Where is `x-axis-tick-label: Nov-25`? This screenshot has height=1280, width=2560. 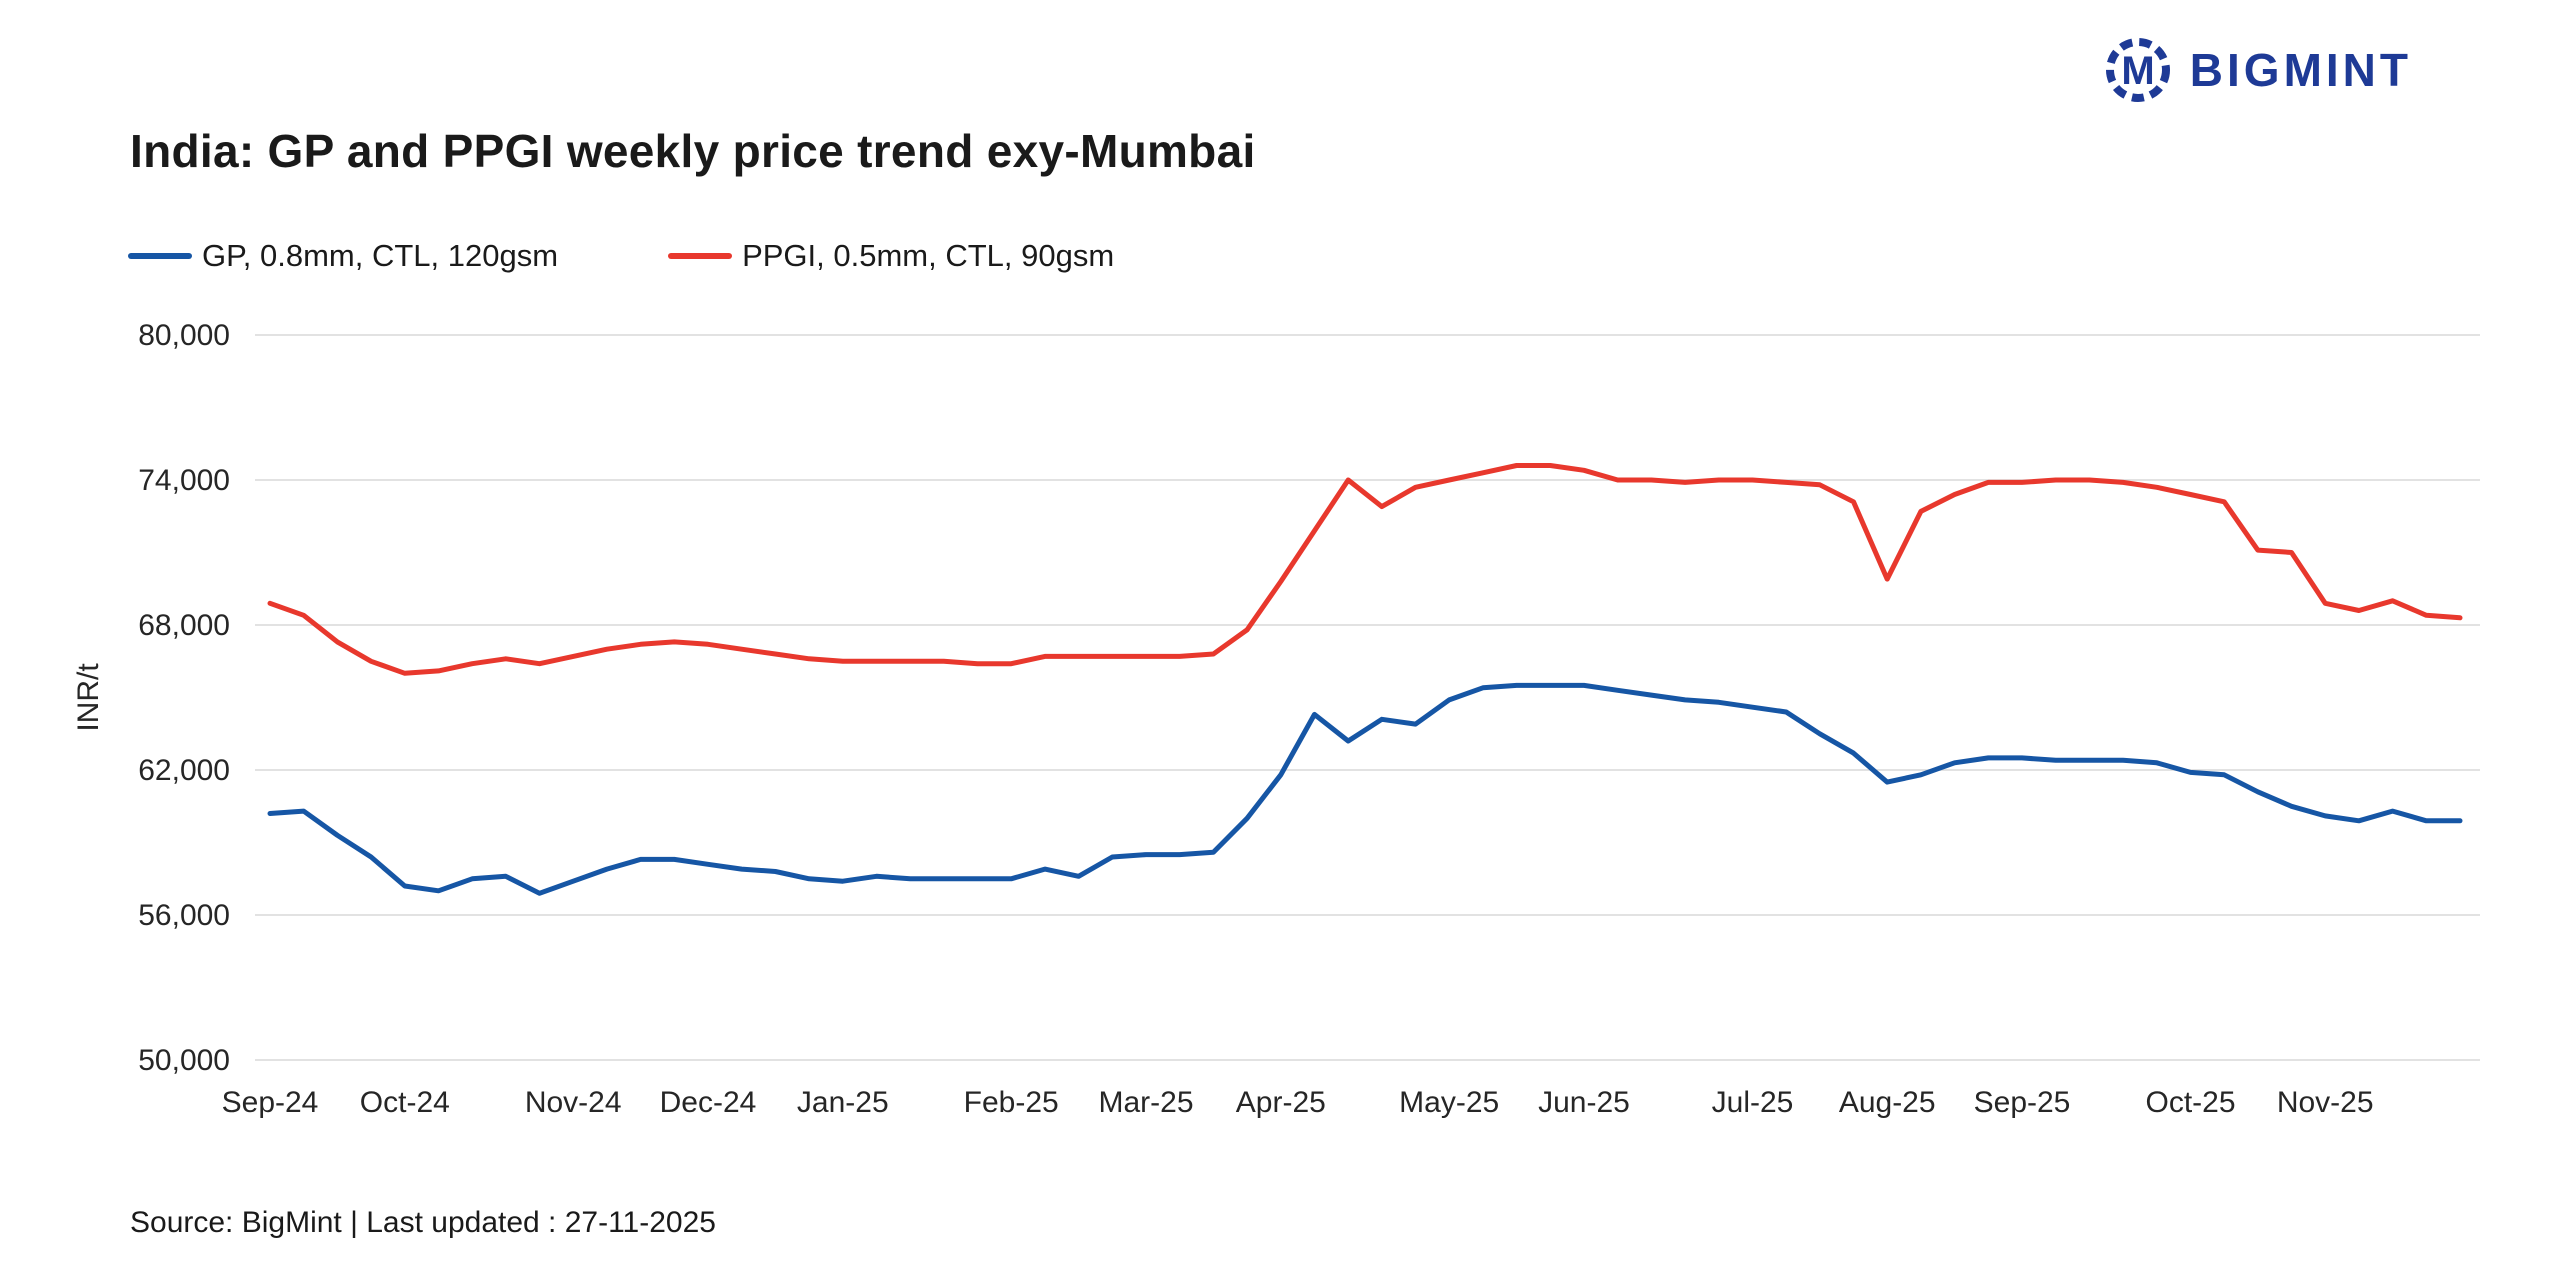 x-axis-tick-label: Nov-25 is located at coordinates (2325, 1102).